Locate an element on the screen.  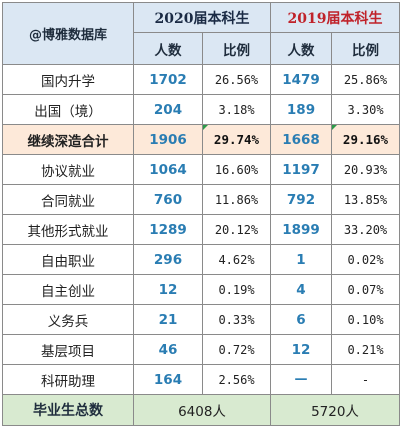
ratio-2019: 0.10% is located at coordinates (365, 319).